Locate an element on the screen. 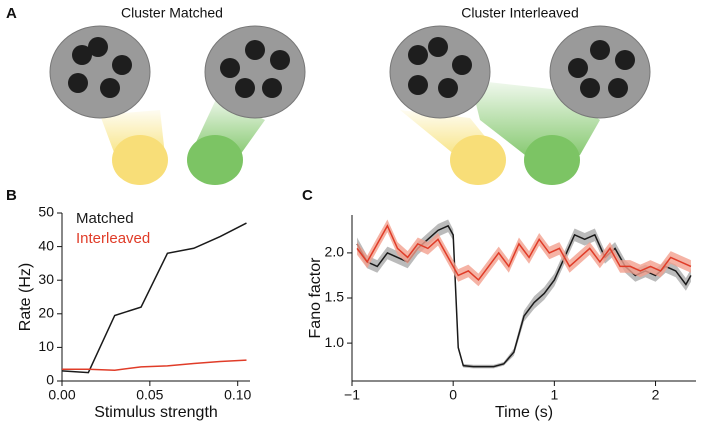 This screenshot has width=708, height=428. x-tick-label: 1 is located at coordinates (554, 395).